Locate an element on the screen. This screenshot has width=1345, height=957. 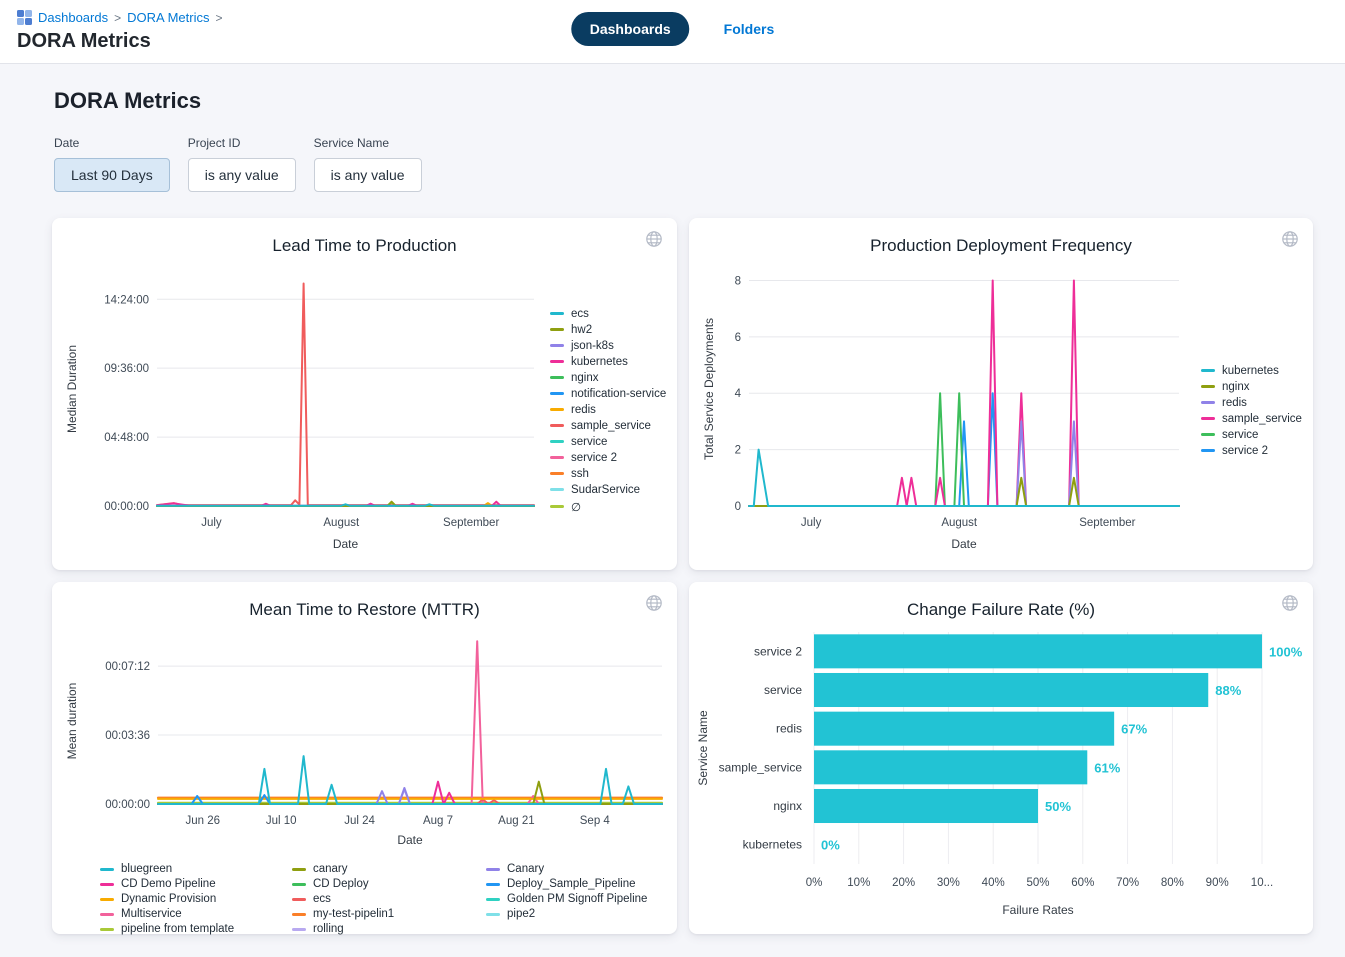
legend-label: service is located at coordinates (1240, 434).